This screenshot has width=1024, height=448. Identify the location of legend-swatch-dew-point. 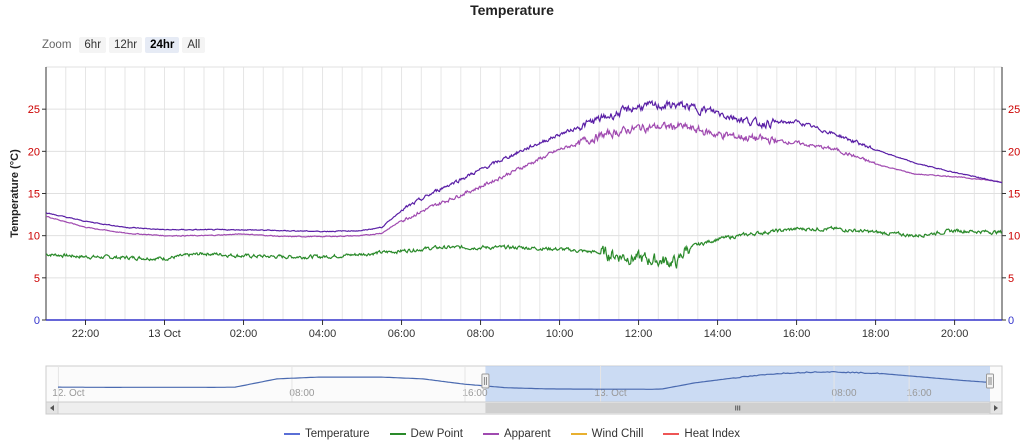
(397, 434).